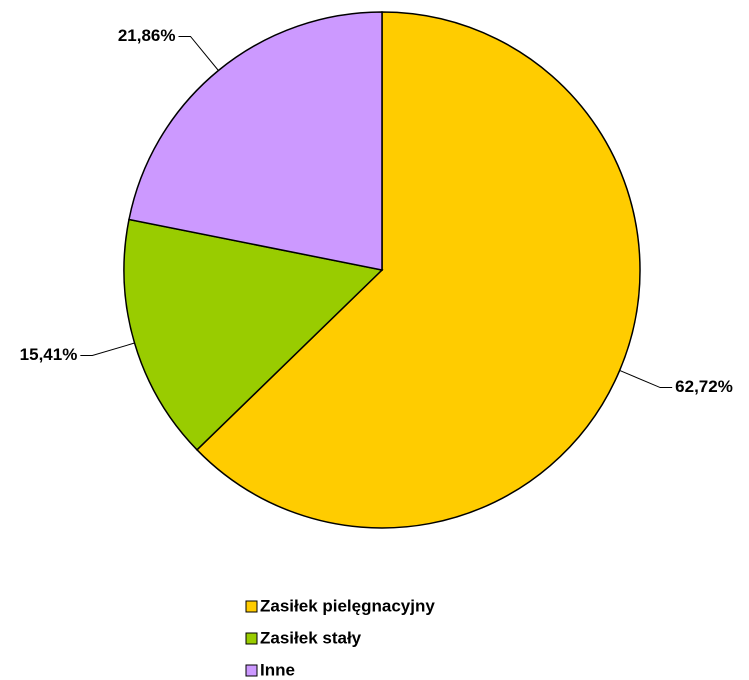 The image size is (749, 680). Describe the element at coordinates (347, 605) in the screenshot. I see `legend-label: Zasiłek pielęgnacyjny` at that location.